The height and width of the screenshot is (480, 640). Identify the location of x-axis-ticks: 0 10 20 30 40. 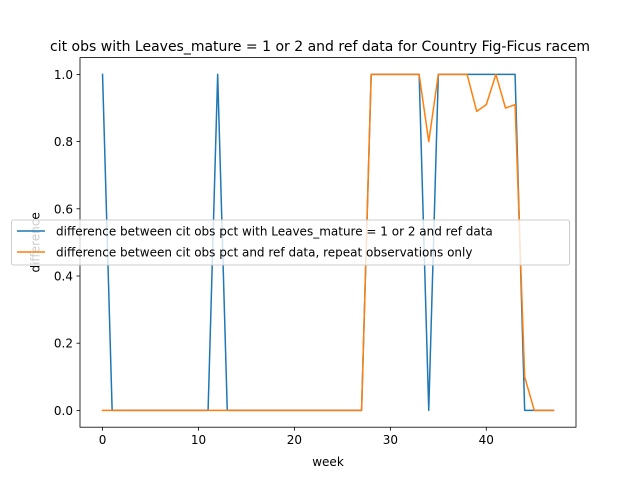
(296, 437).